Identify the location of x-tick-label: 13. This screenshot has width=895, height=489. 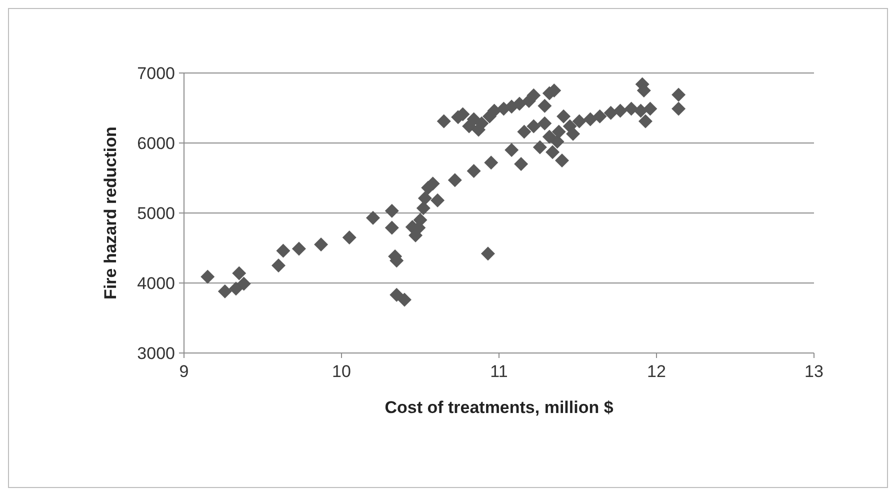
(814, 371).